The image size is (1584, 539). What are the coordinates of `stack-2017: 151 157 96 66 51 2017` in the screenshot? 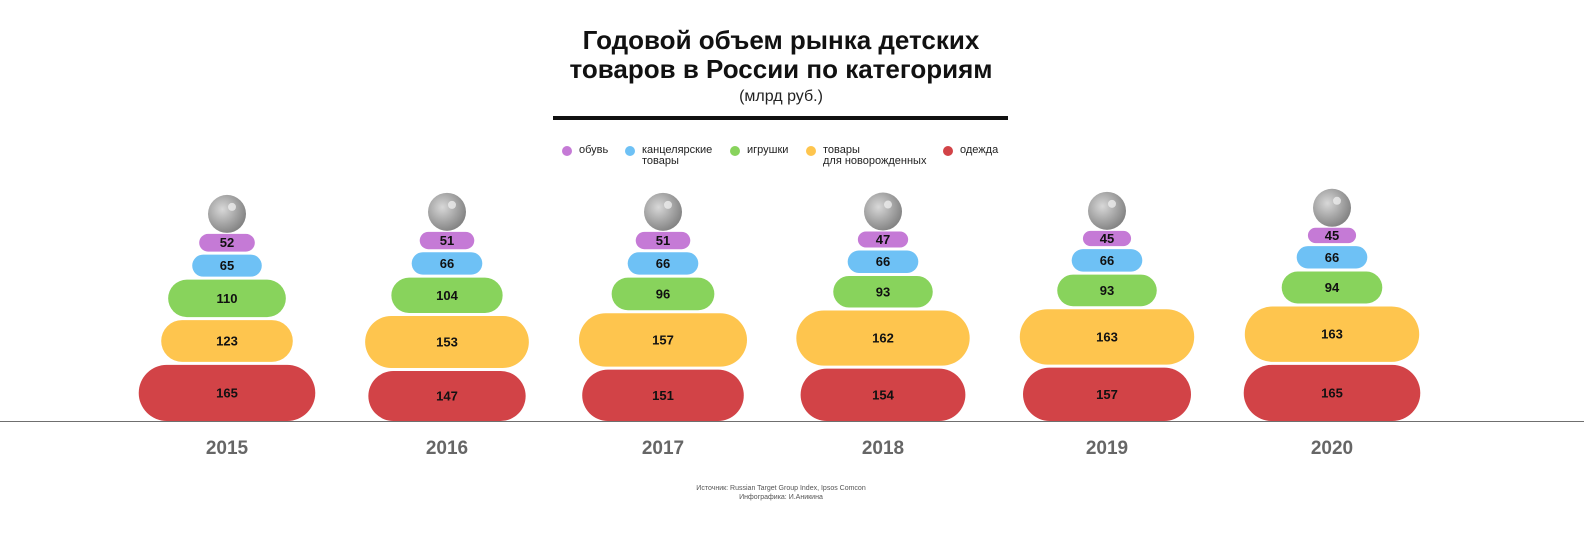 It's located at (663, 325).